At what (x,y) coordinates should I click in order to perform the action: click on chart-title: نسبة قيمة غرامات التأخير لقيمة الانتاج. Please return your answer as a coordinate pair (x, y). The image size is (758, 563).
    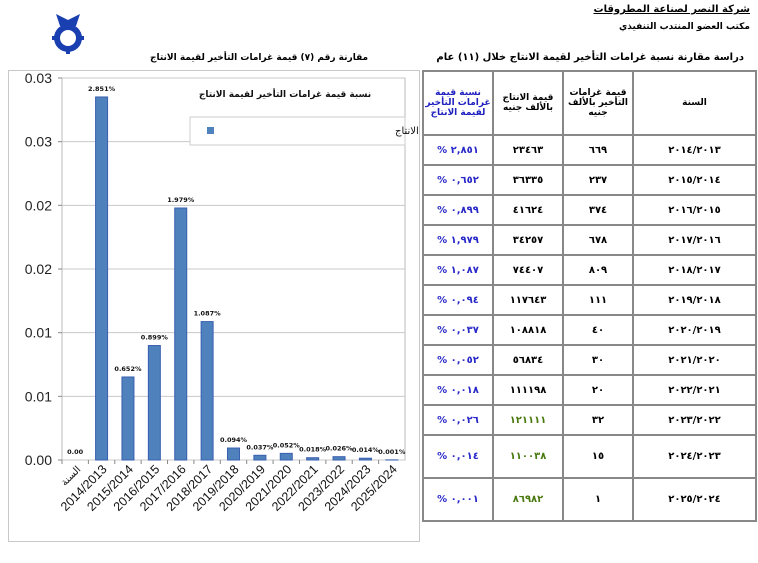
    Looking at the image, I should click on (285, 94).